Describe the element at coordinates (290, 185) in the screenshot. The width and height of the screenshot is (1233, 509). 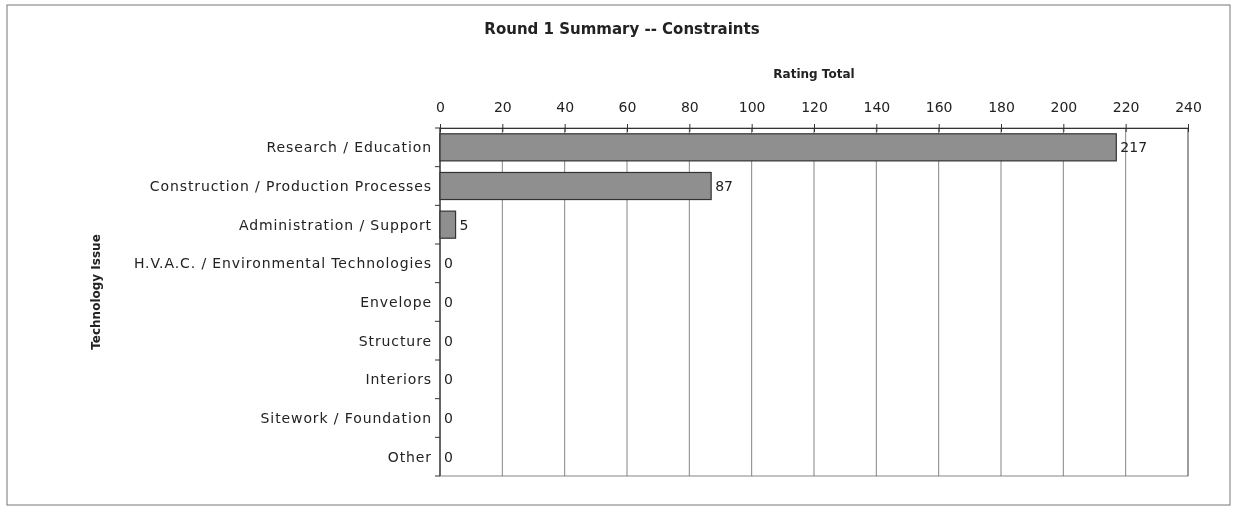
I see `y-tick-label: Construction / Production Processes` at that location.